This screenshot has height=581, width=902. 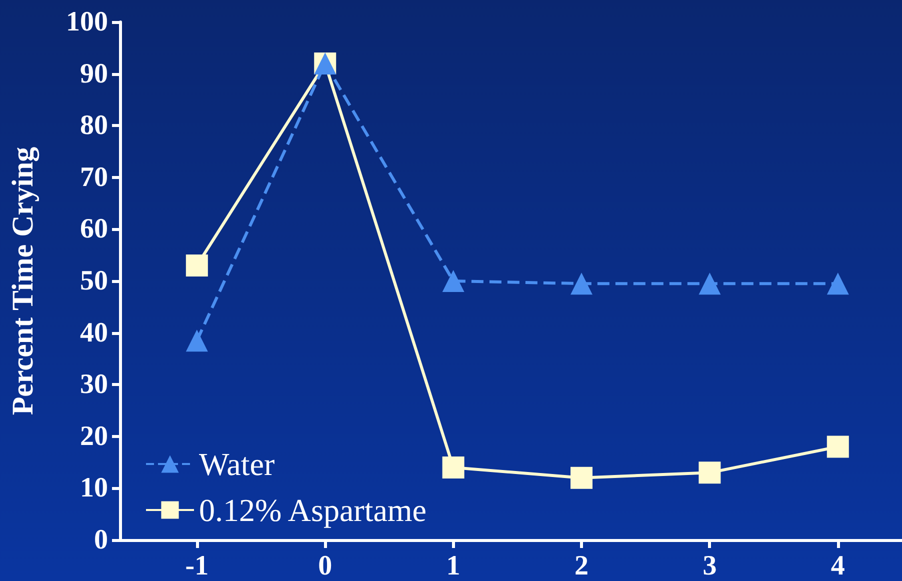 I want to click on y-tick-label: 40, so click(x=94, y=332).